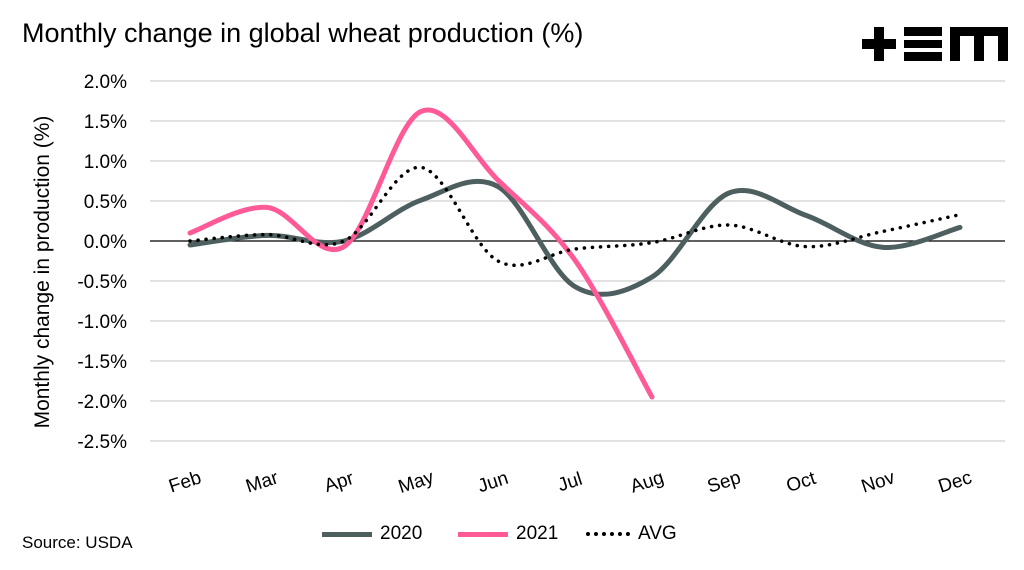 Image resolution: width=1024 pixels, height=570 pixels. I want to click on x-tick-label: Nov, so click(878, 482).